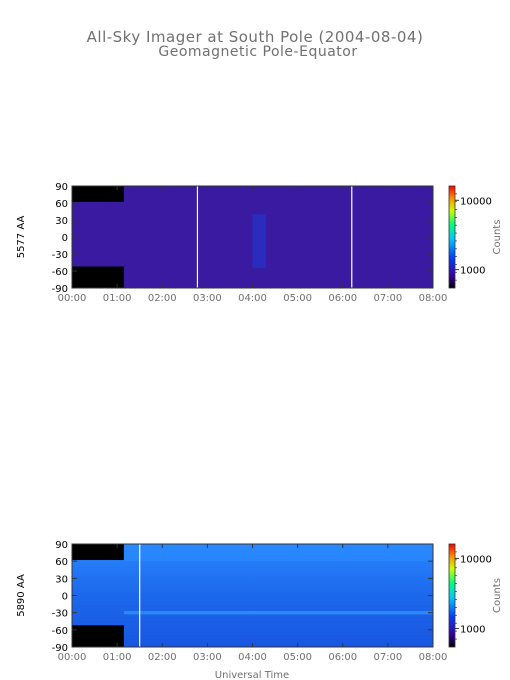 This screenshot has width=510, height=680. What do you see at coordinates (72, 657) in the screenshot?
I see `panel-2-x-tick-label-0: 00:00` at bounding box center [72, 657].